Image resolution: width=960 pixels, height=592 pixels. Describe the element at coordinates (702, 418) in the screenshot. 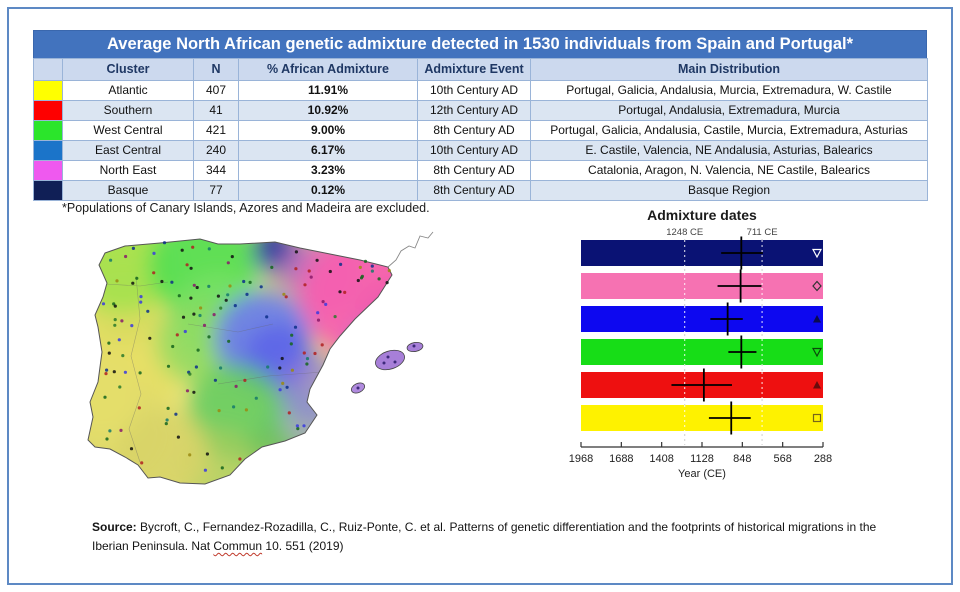

I see `chart-bar-atlantic` at that location.